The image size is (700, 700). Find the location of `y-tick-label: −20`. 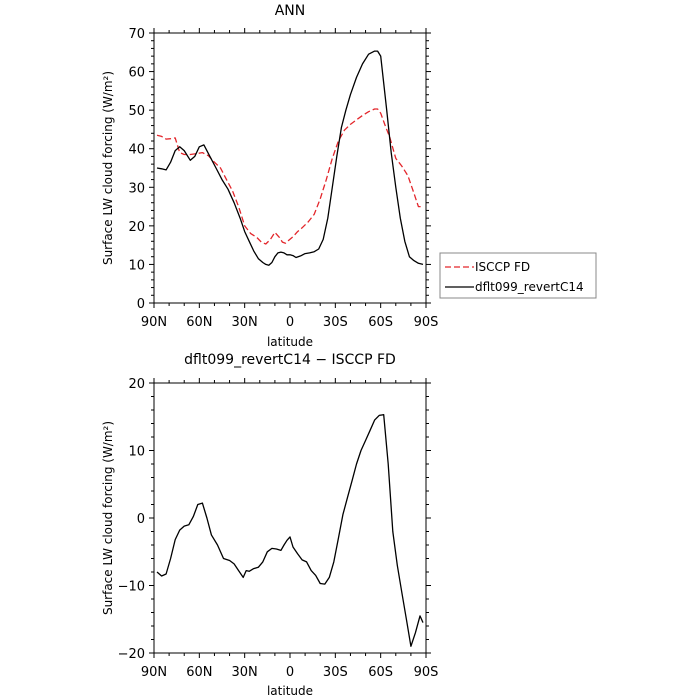

y-tick-label: −20 is located at coordinates (131, 654).